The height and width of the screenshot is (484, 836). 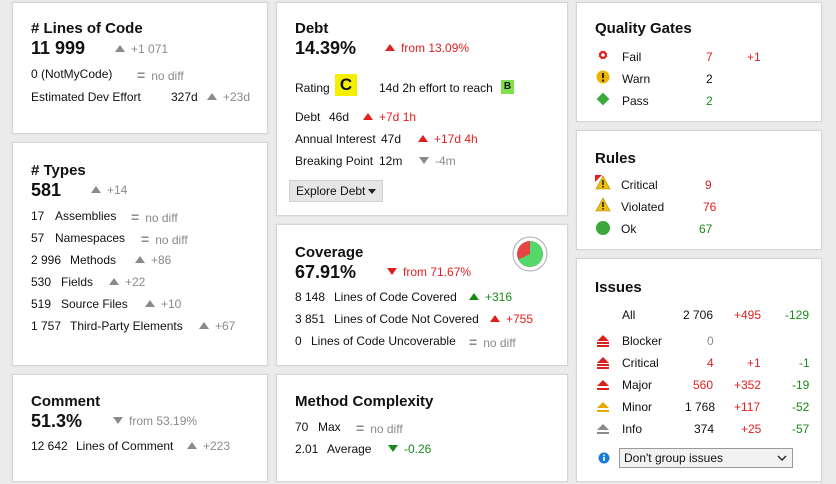 What do you see at coordinates (298, 341) in the screenshot?
I see `coverage-row-num: 0` at bounding box center [298, 341].